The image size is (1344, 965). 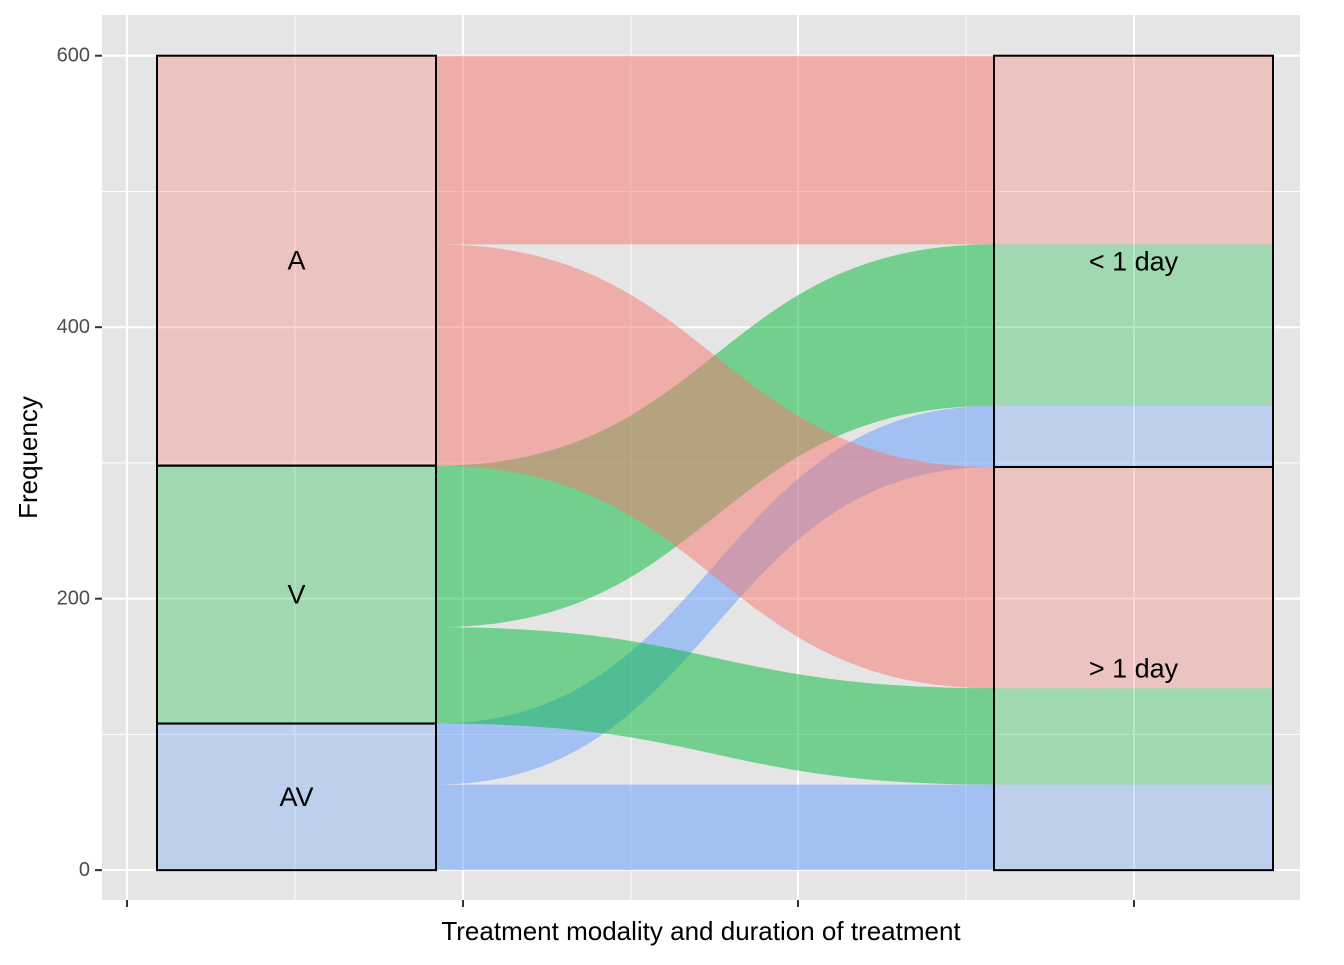 I want to click on stratum-fill-a, so click(x=296, y=260).